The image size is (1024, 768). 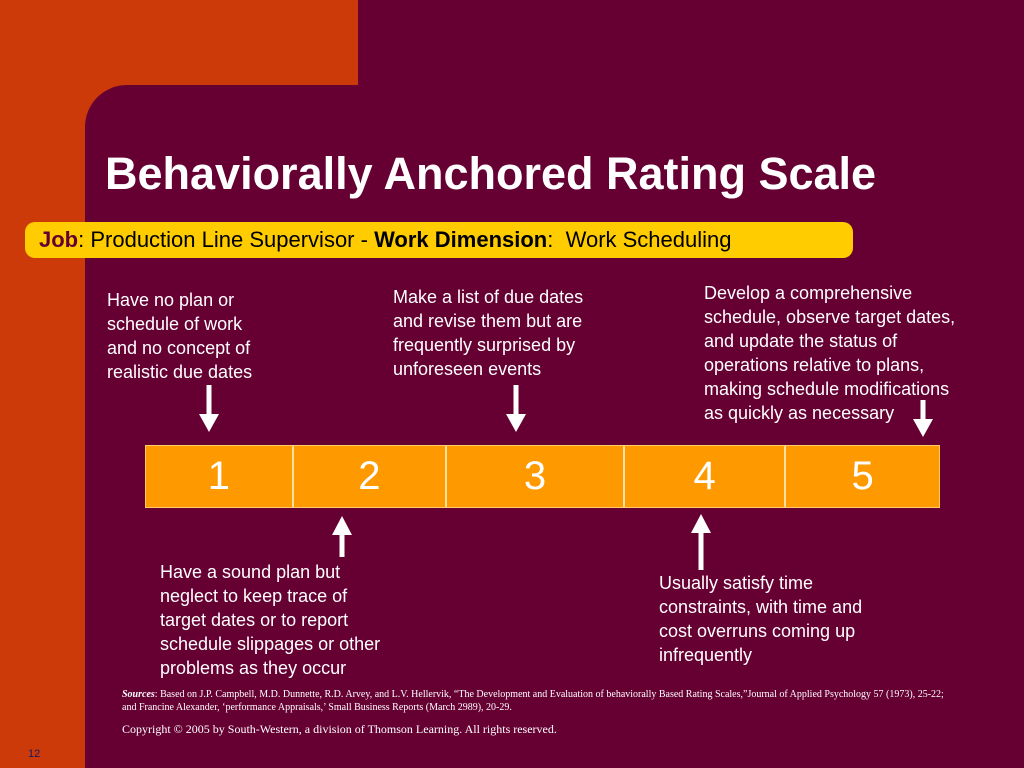 What do you see at coordinates (467, 369) in the screenshot?
I see `anchor-line: unforeseen events` at bounding box center [467, 369].